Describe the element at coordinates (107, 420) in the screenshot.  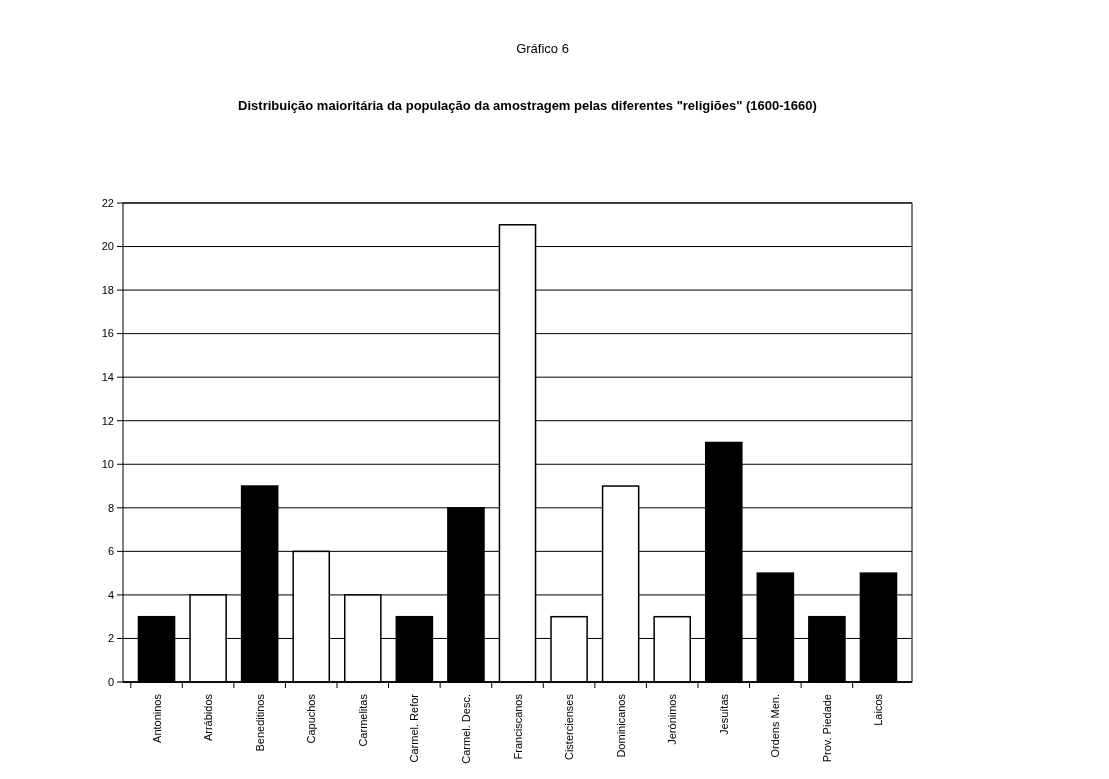
I see `y-tick-label: 12` at that location.